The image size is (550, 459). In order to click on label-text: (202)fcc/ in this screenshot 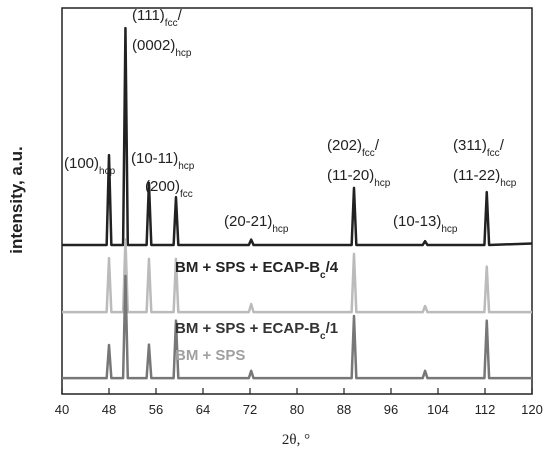, I will do `click(353, 148)`.